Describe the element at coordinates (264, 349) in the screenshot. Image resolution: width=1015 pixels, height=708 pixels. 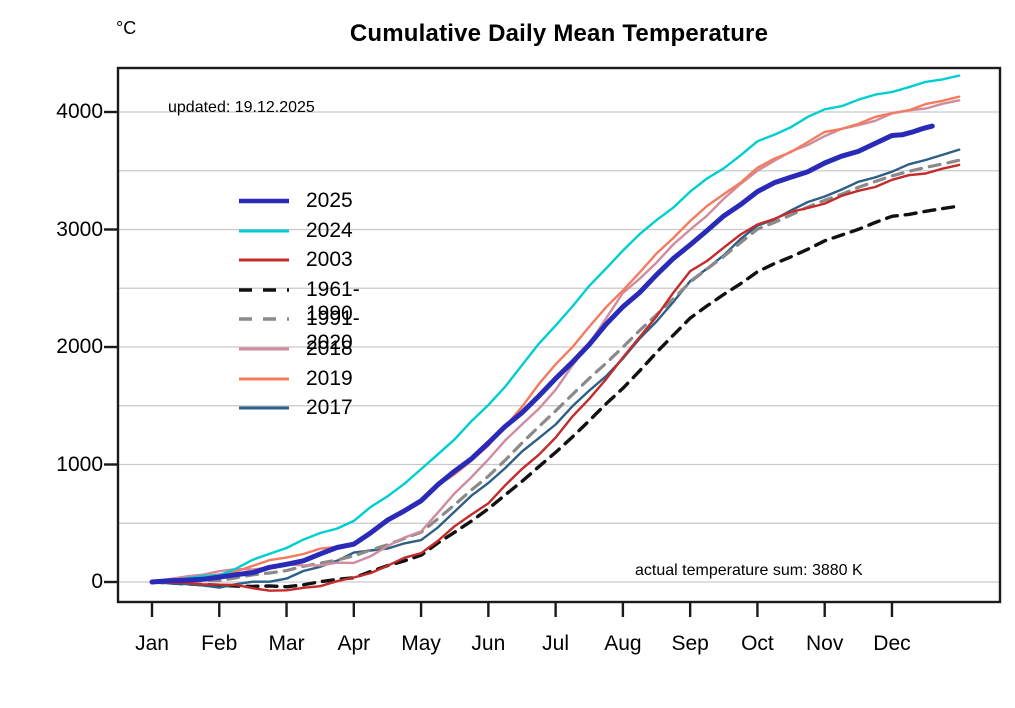
I see `legend-swatch-2018` at that location.